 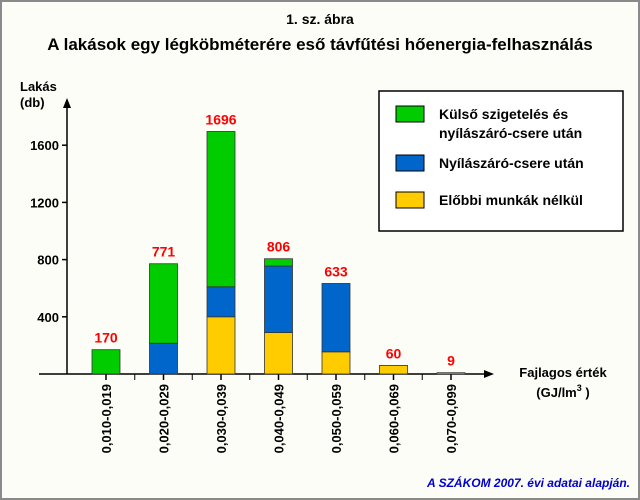 I want to click on x-tick-label: 0,040-0,049, so click(x=279, y=418).